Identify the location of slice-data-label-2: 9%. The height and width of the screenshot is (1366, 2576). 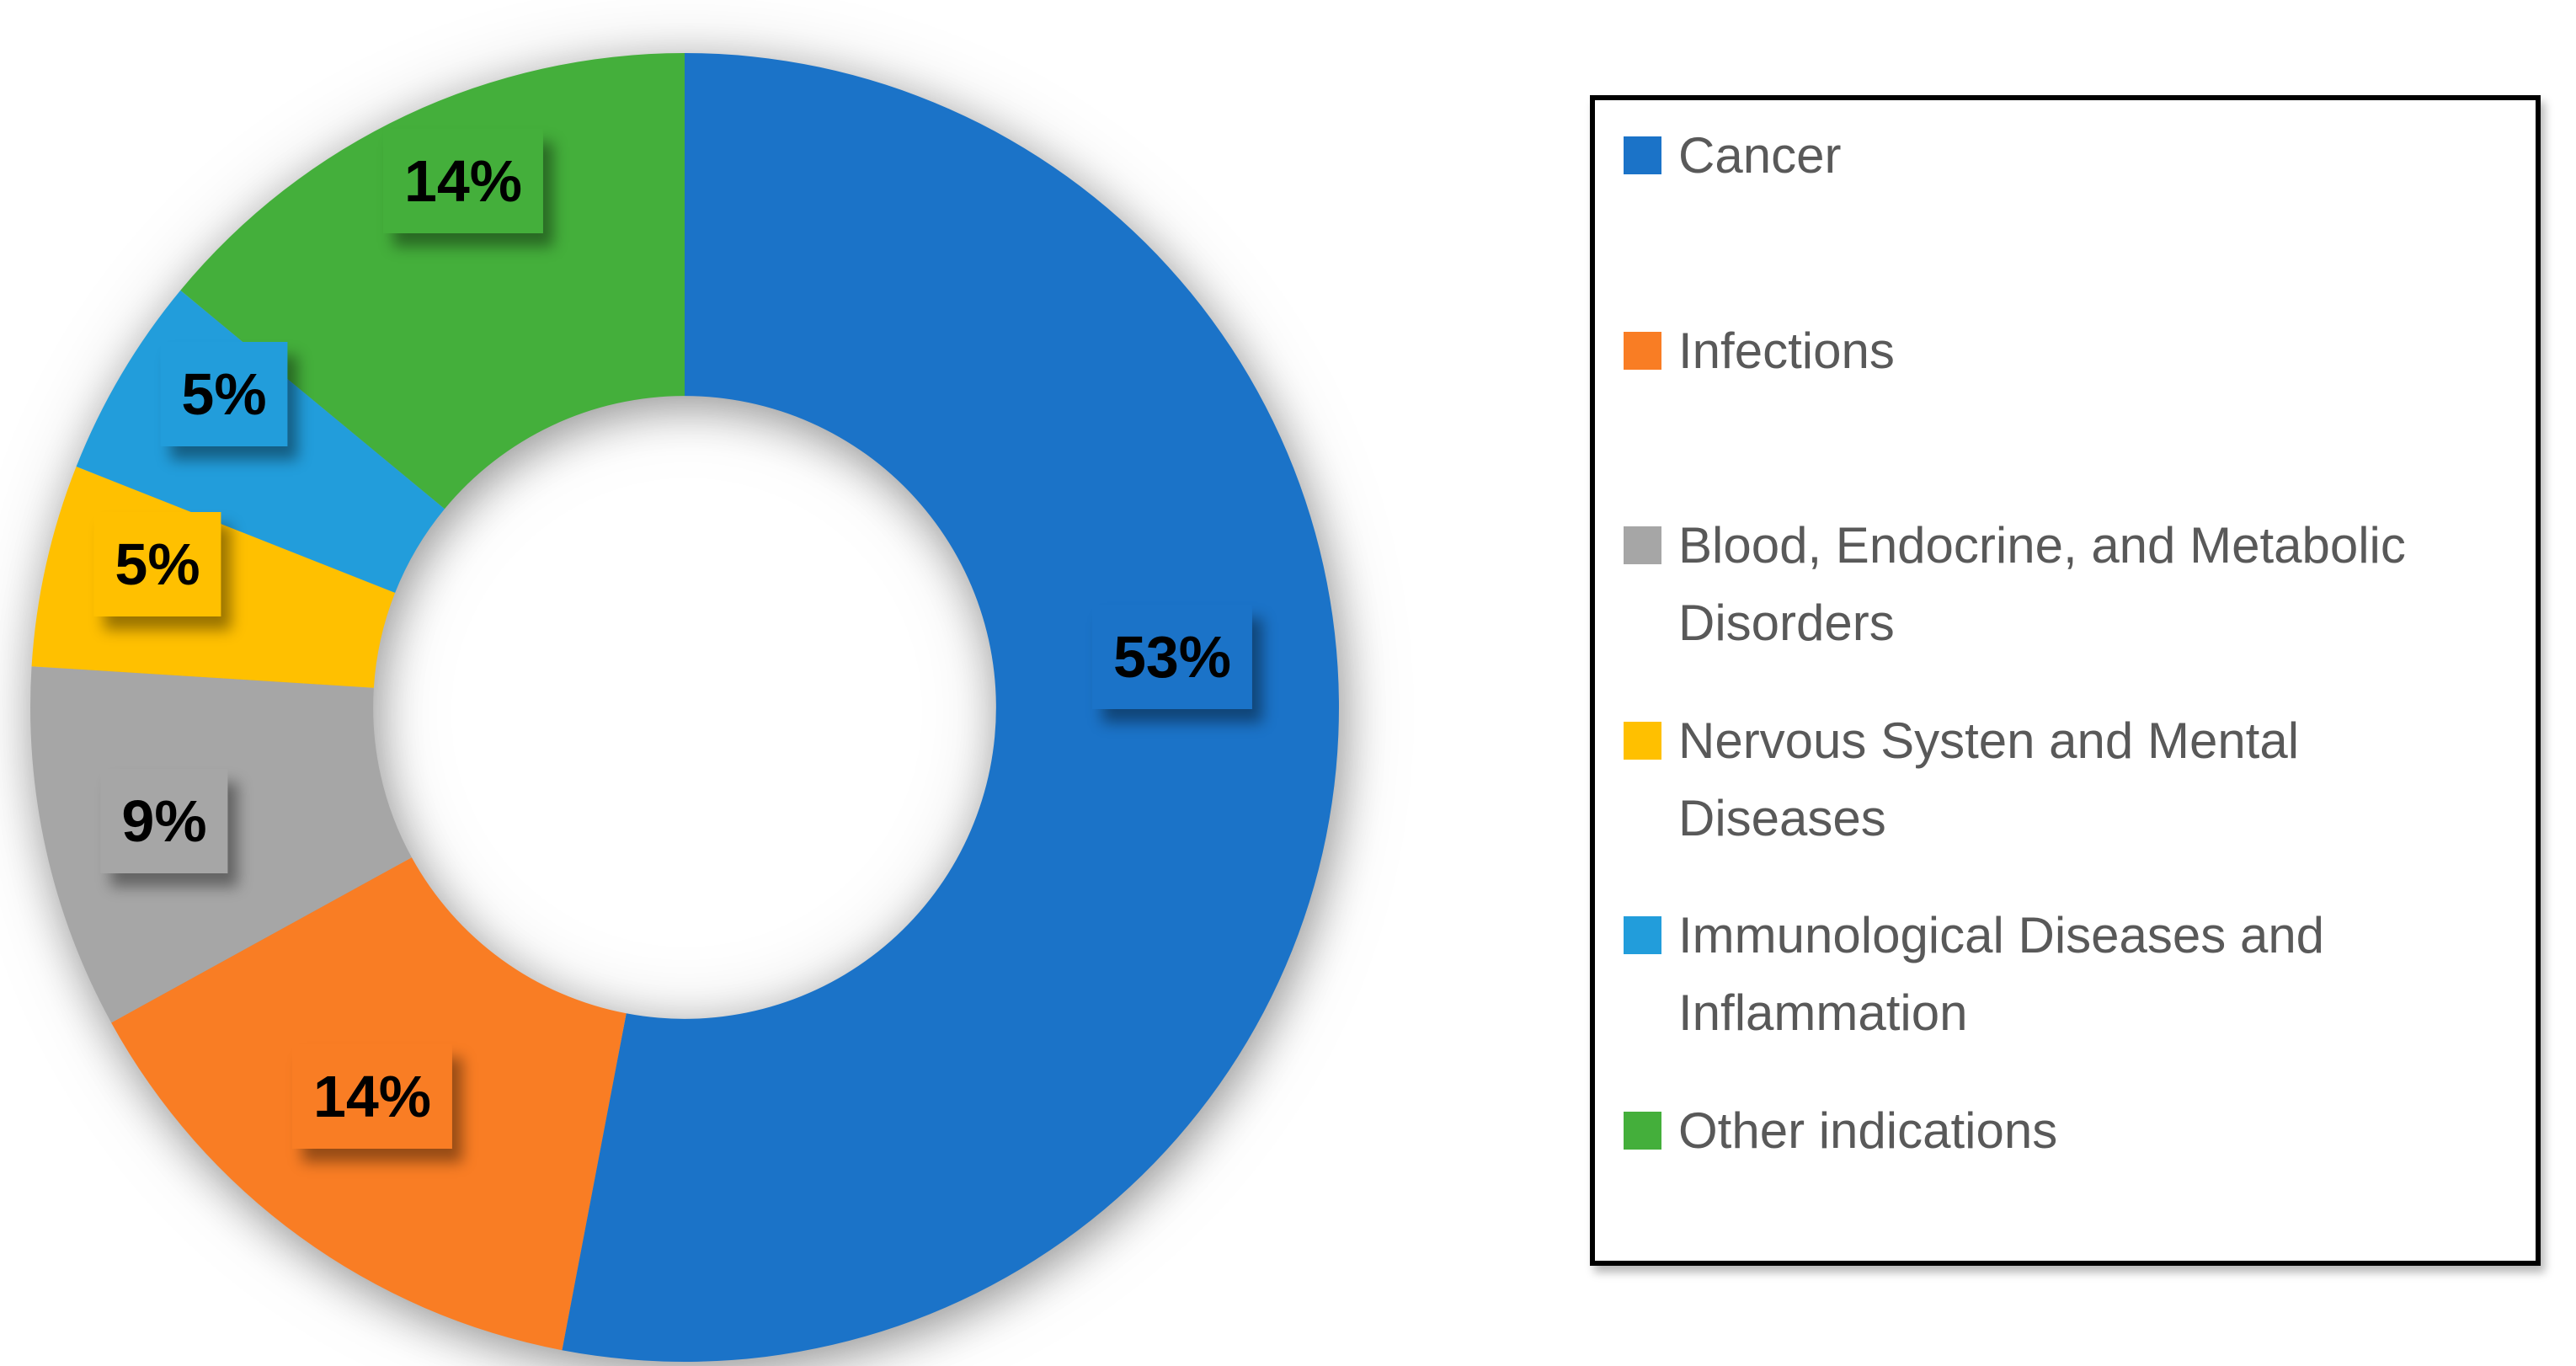
(164, 821).